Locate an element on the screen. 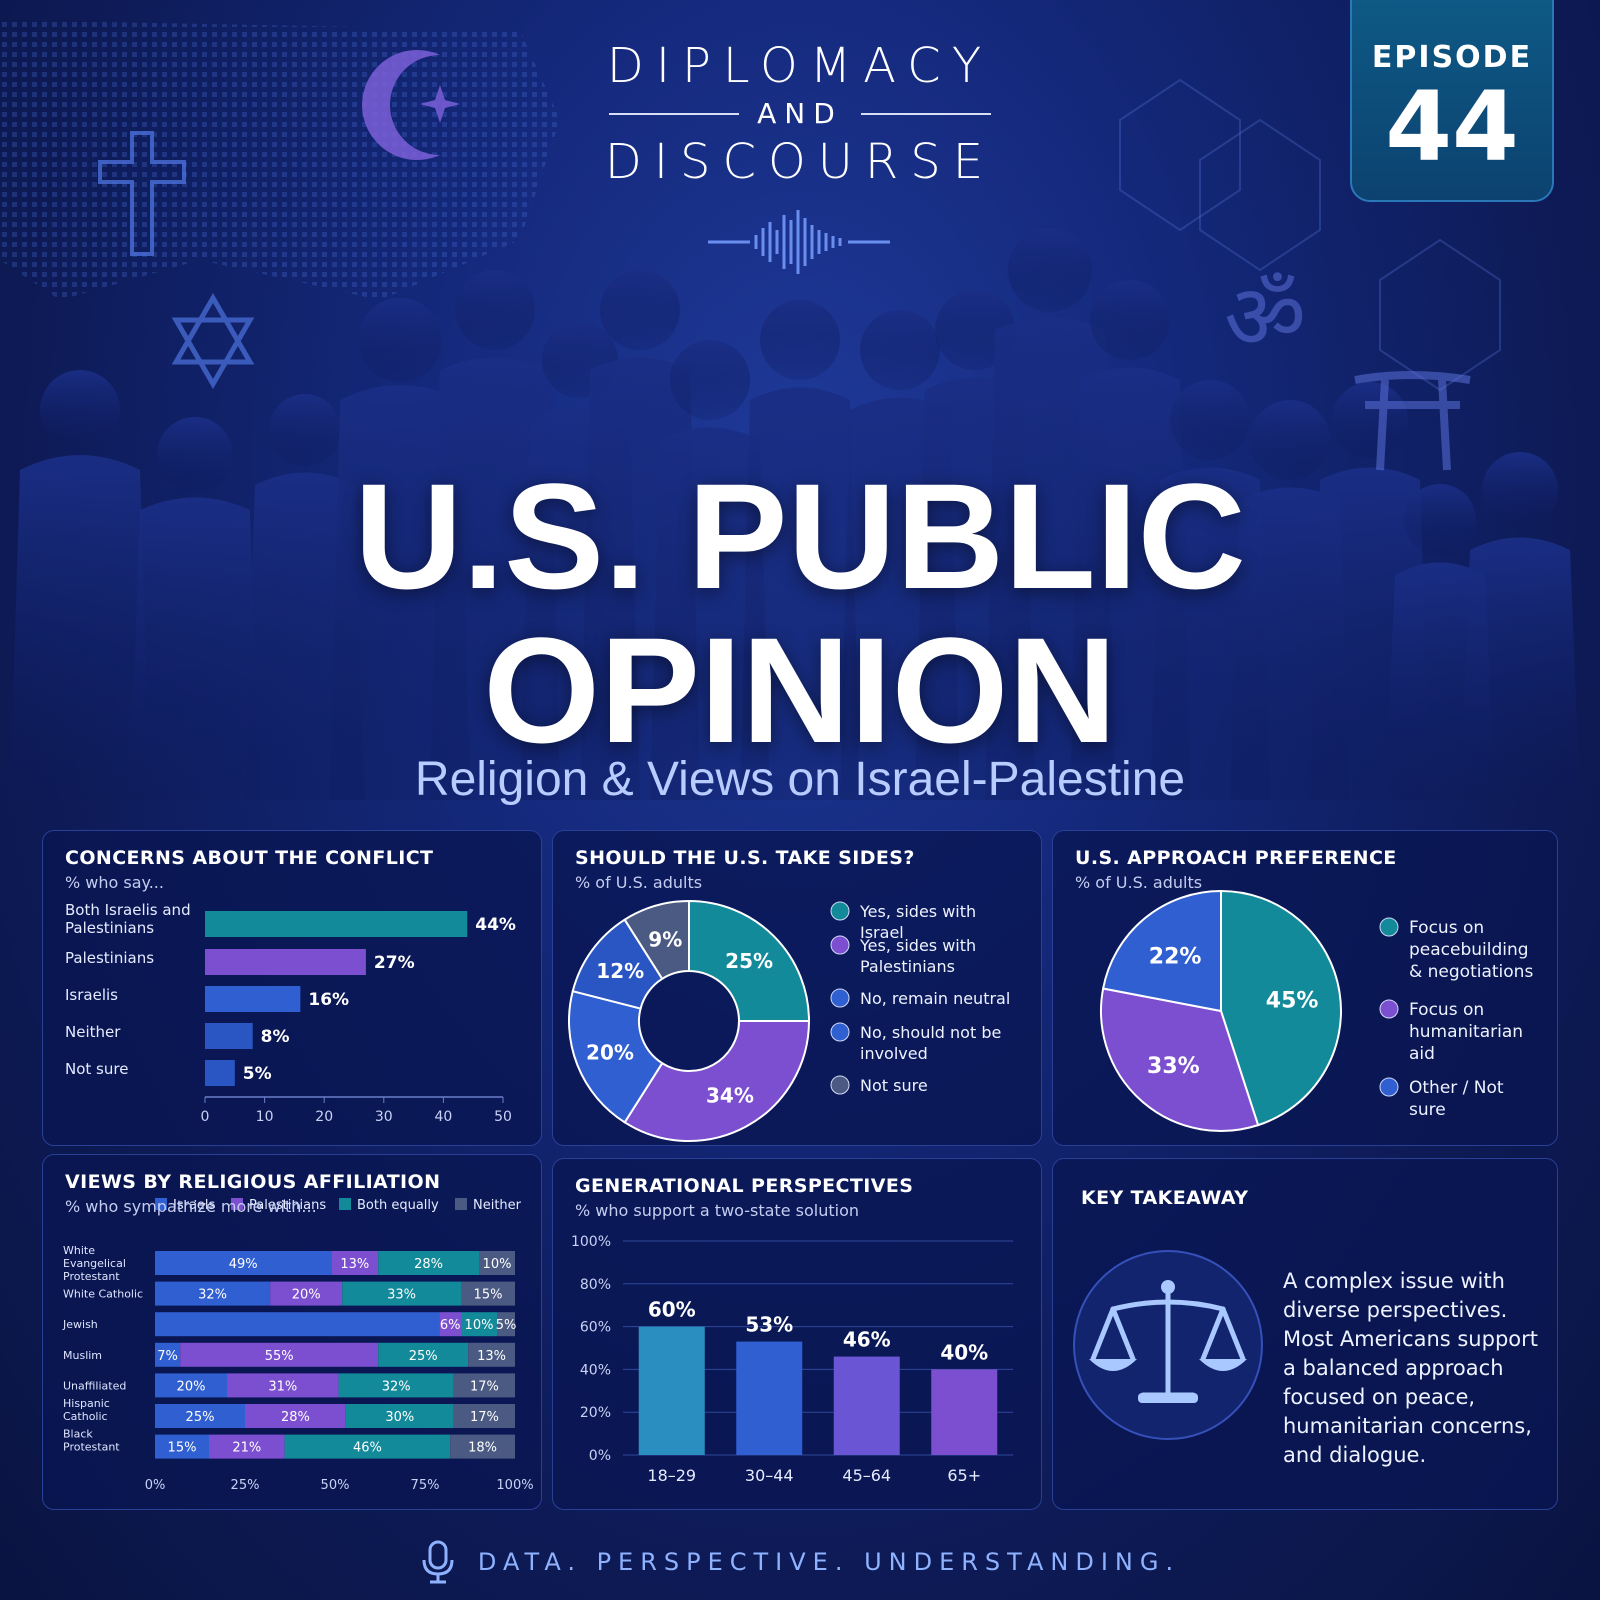  take-sides-slice-label: 34% is located at coordinates (730, 1095).